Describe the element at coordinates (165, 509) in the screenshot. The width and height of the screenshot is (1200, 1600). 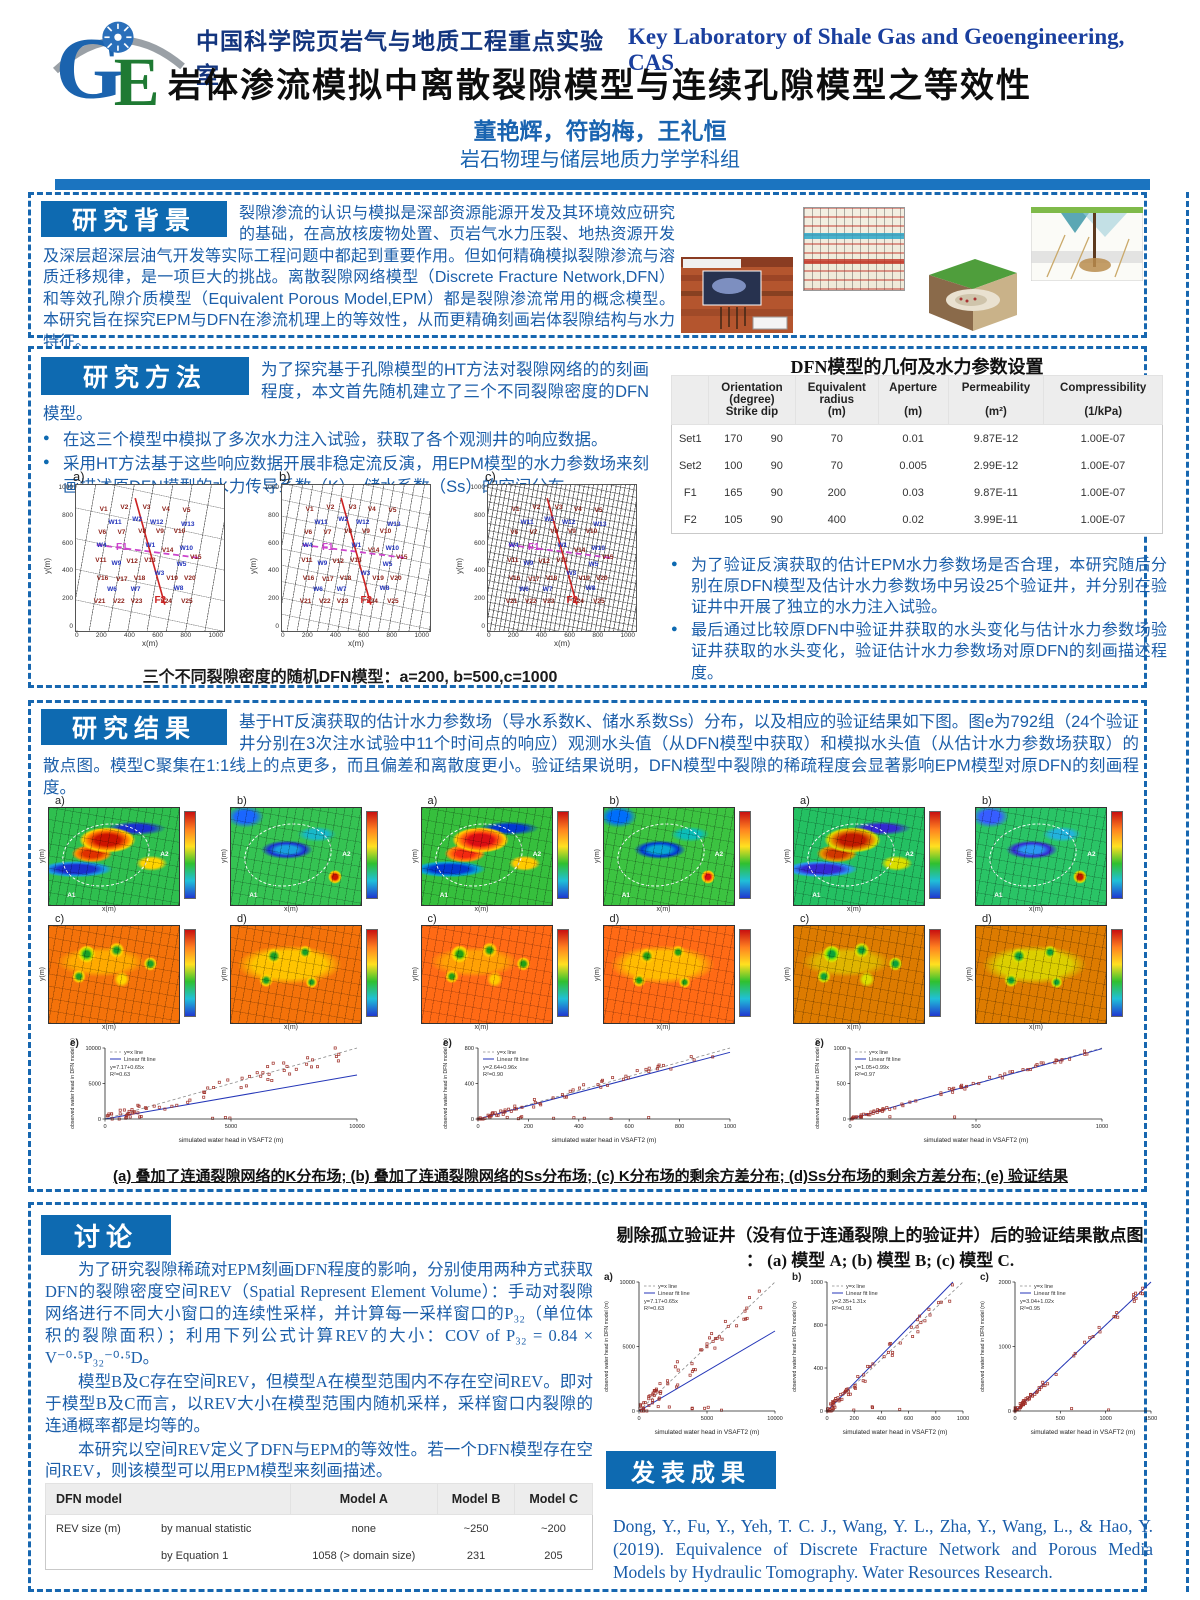
I see `well-label: V4` at that location.